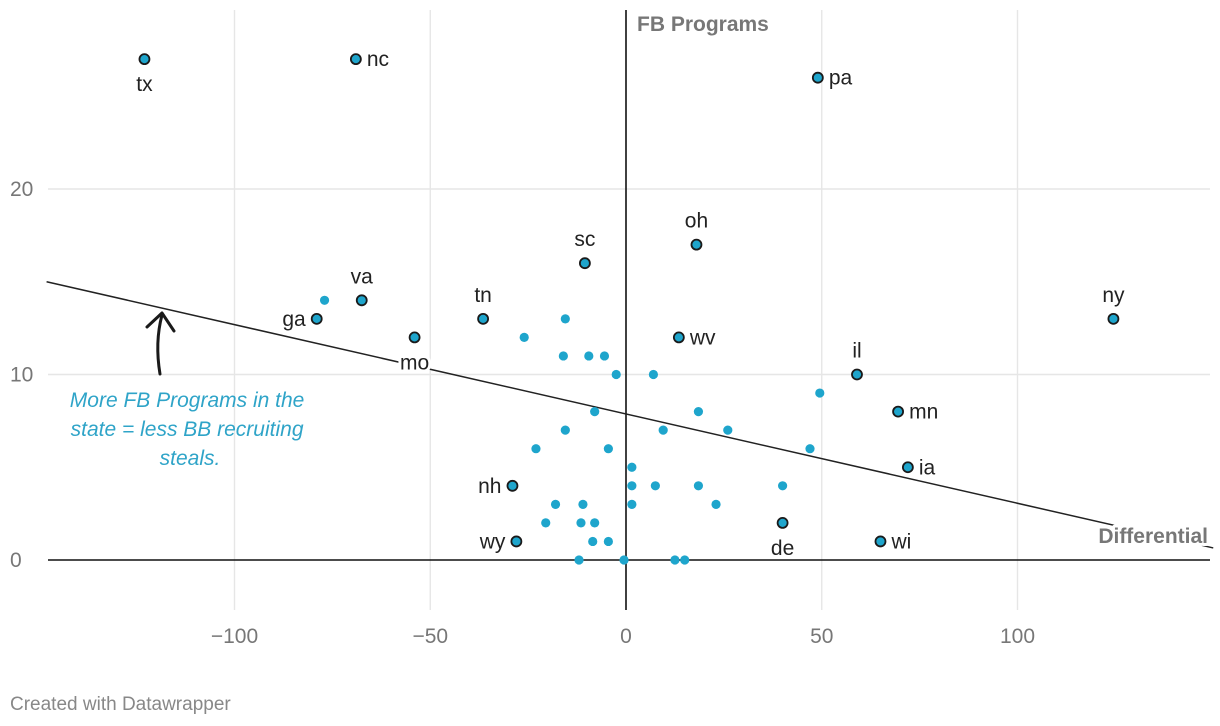 The width and height of the screenshot is (1220, 726). What do you see at coordinates (187, 400) in the screenshot?
I see `annotation-line-1: More FB Programs in the` at bounding box center [187, 400].